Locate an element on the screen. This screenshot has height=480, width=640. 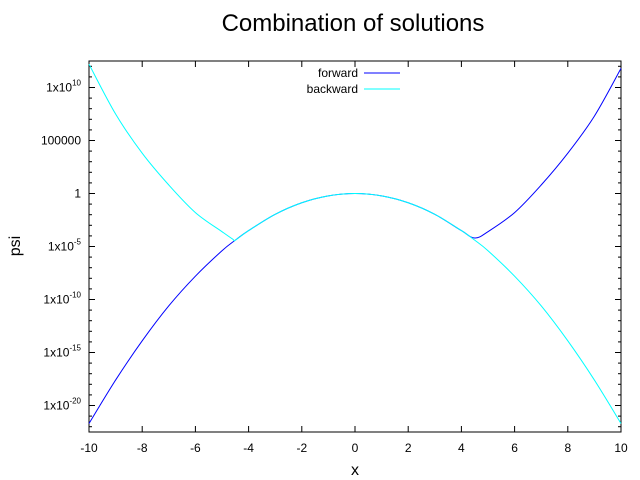
x-tick-label: -4 is located at coordinates (248, 448).